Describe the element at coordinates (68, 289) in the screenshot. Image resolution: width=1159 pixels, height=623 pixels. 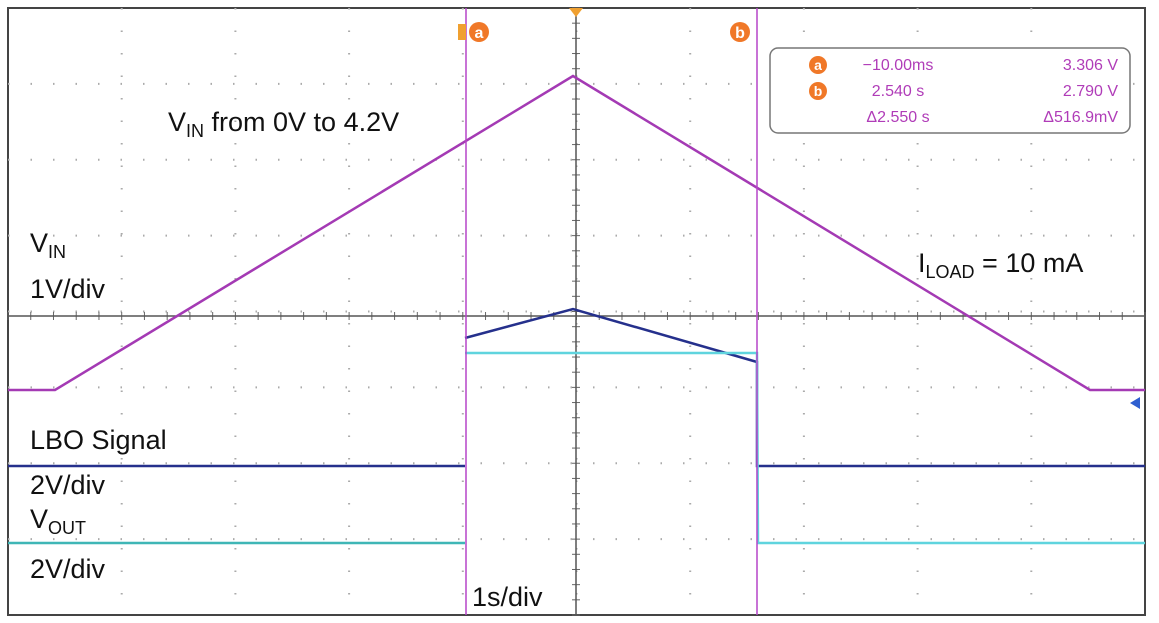
I see `vin-scale: 1V/div` at that location.